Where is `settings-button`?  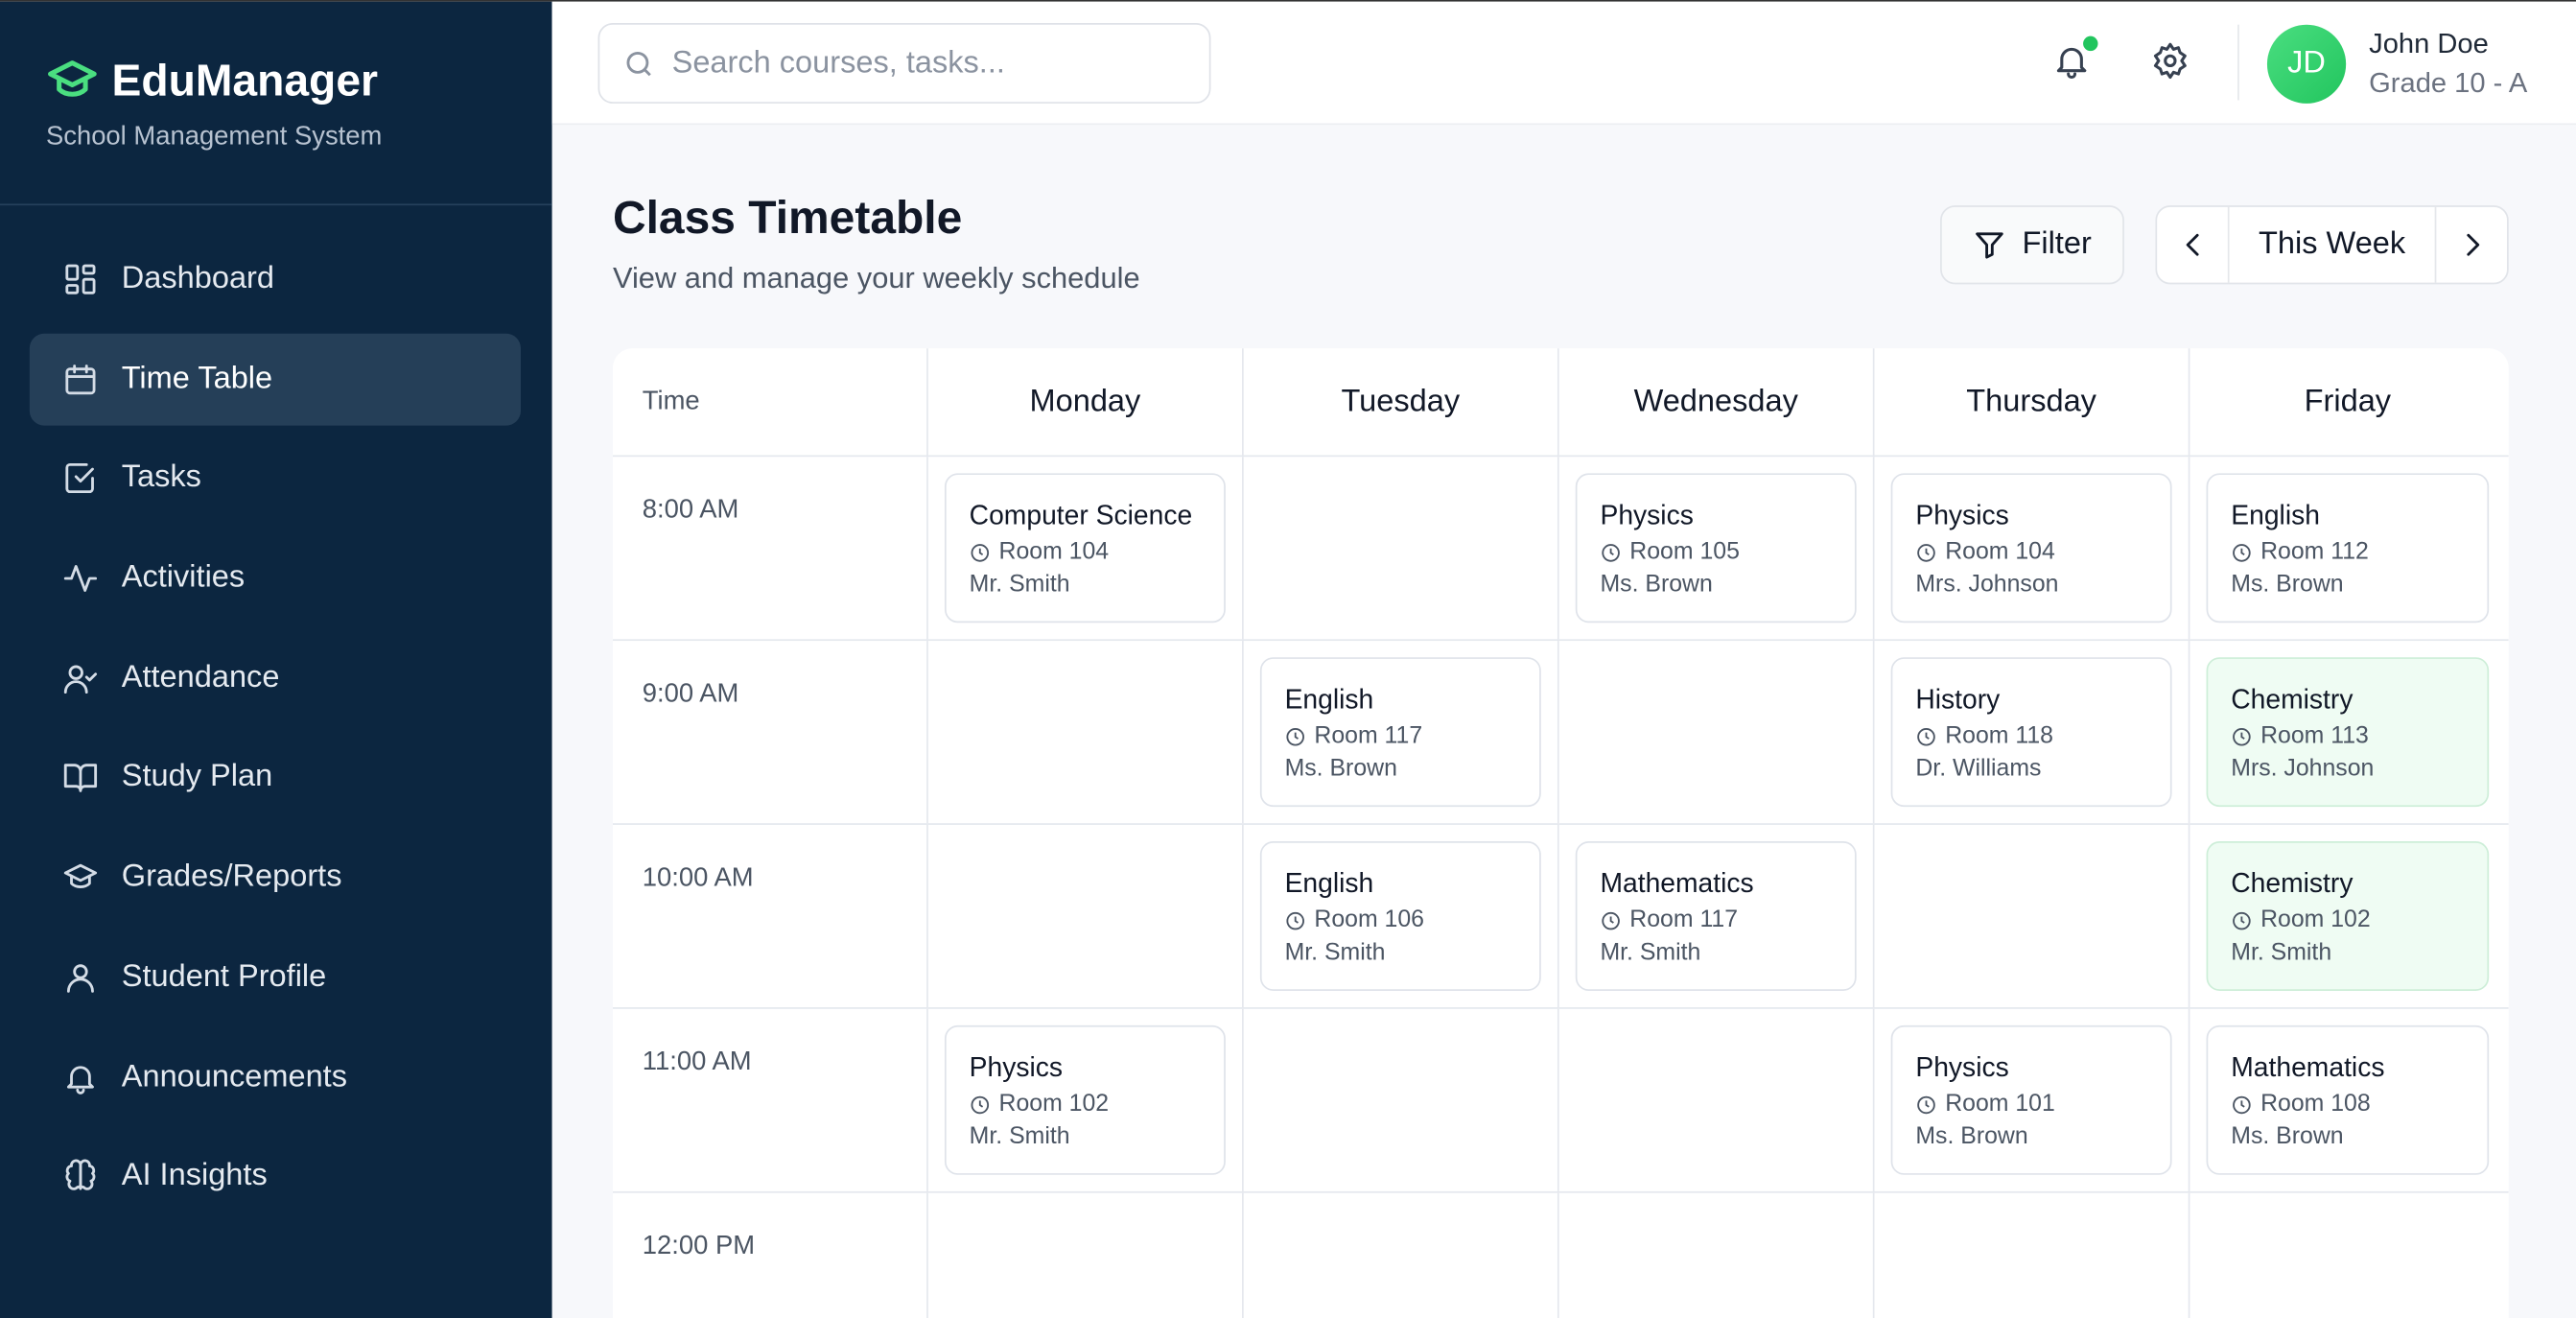 settings-button is located at coordinates (2171, 62).